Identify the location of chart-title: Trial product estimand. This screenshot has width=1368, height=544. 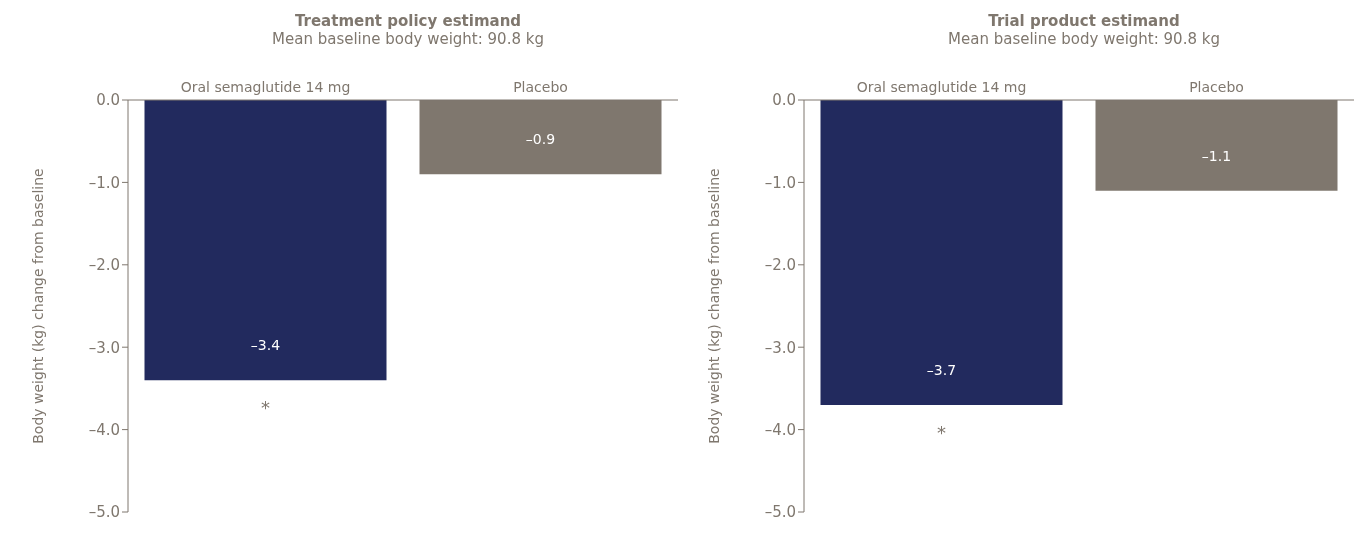
(1084, 21).